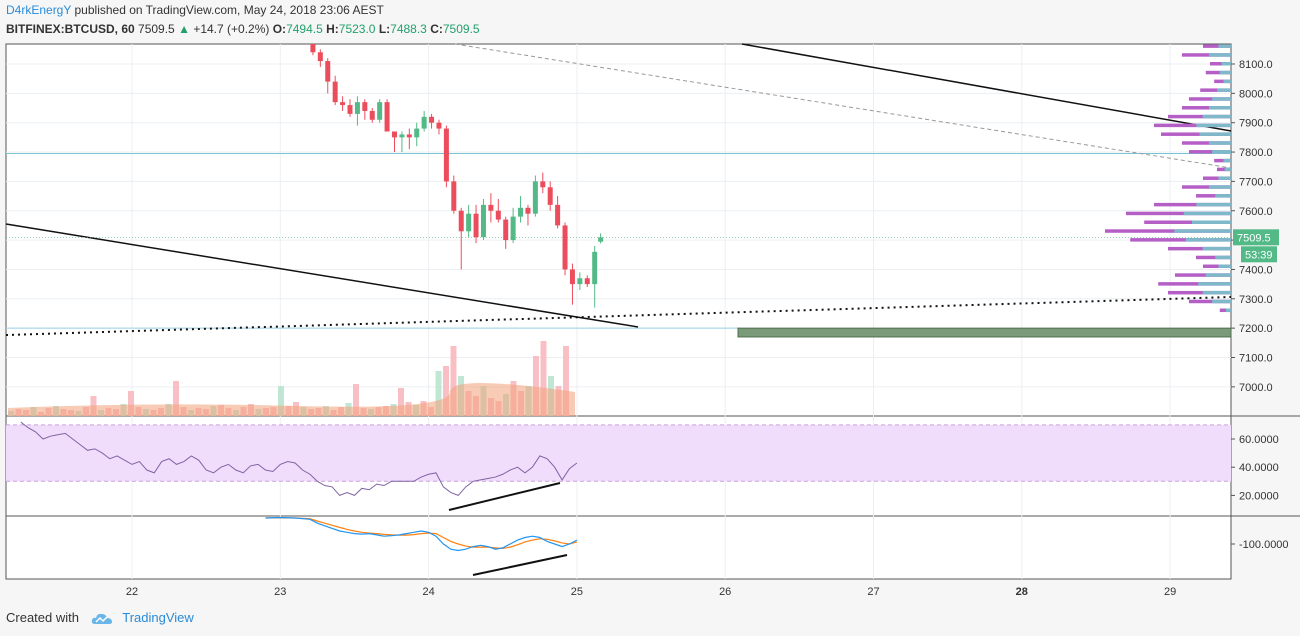 Image resolution: width=1300 pixels, height=636 pixels. What do you see at coordinates (132, 592) in the screenshot?
I see `x-tick-label: 22` at bounding box center [132, 592].